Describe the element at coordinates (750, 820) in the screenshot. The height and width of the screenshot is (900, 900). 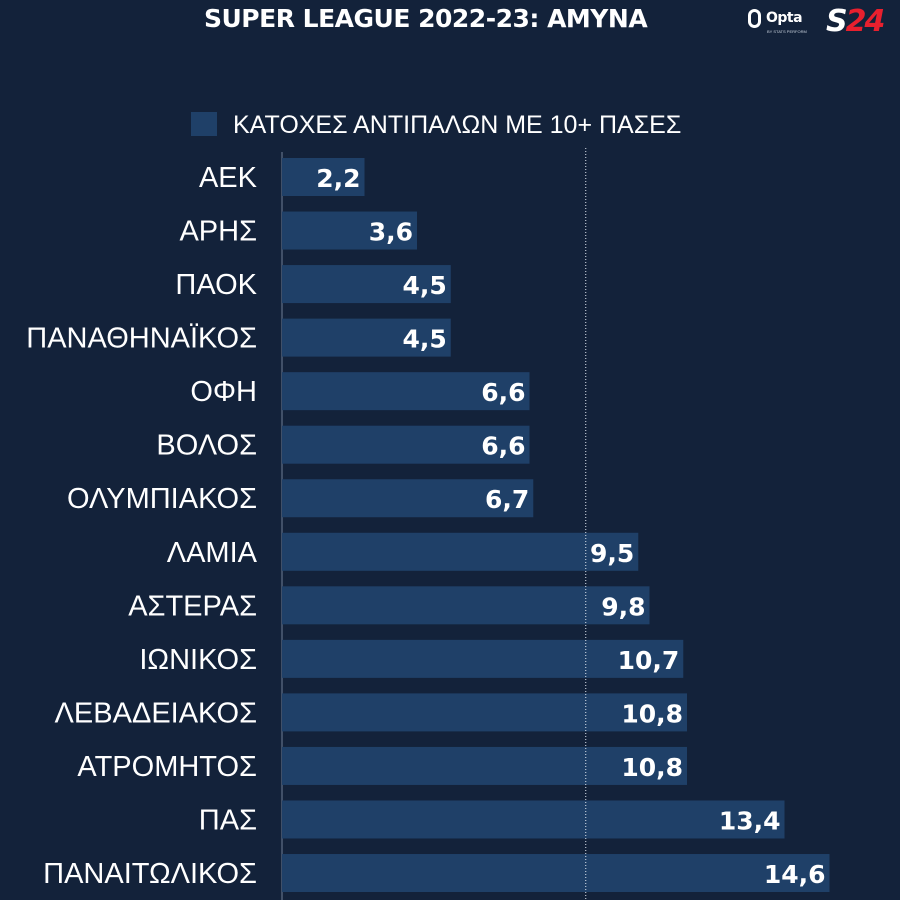
I see `value-label: 13,4` at that location.